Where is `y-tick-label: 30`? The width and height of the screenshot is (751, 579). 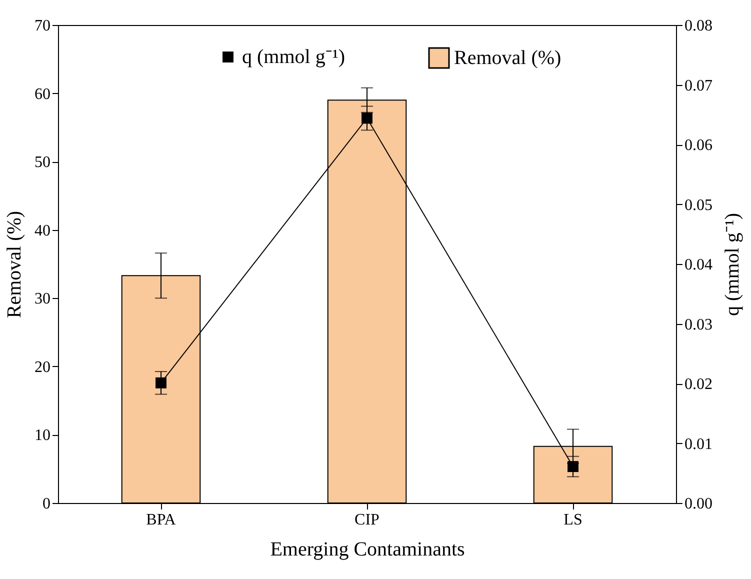
y-tick-label: 30 is located at coordinates (42, 299).